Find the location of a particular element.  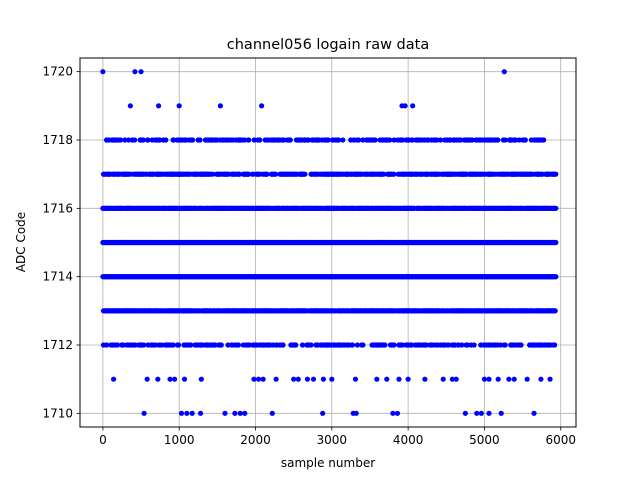

y-tick-label: 1718 is located at coordinates (57, 140).